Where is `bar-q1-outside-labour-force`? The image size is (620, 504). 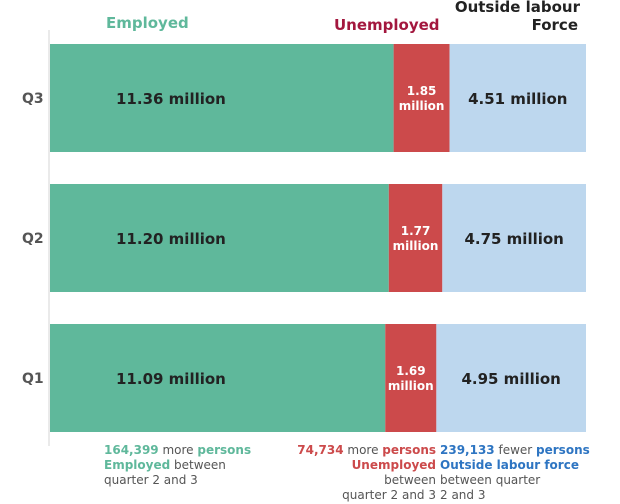
bar-q1-outside-labour-force is located at coordinates (511, 378).